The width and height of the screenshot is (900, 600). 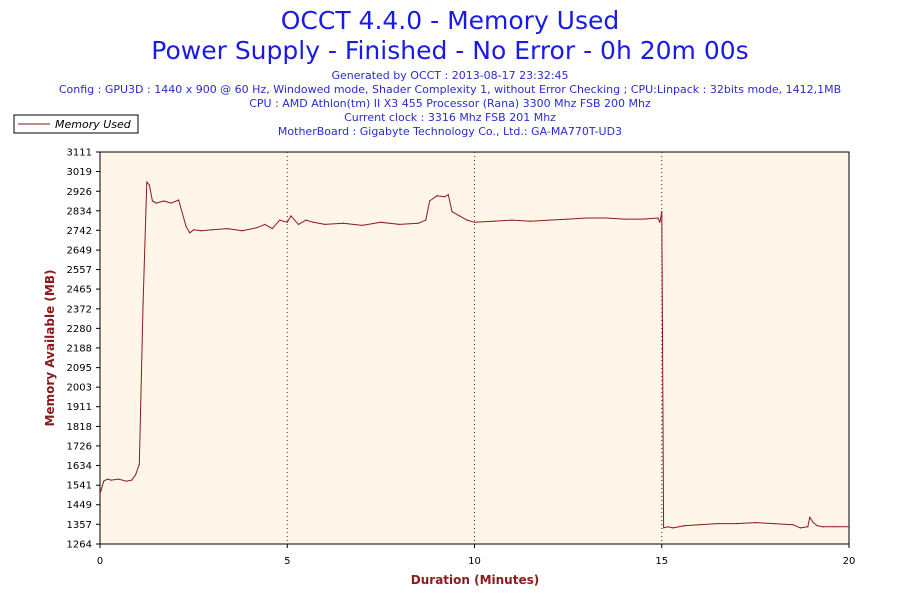 I want to click on legend: Memory Used, so click(x=76, y=124).